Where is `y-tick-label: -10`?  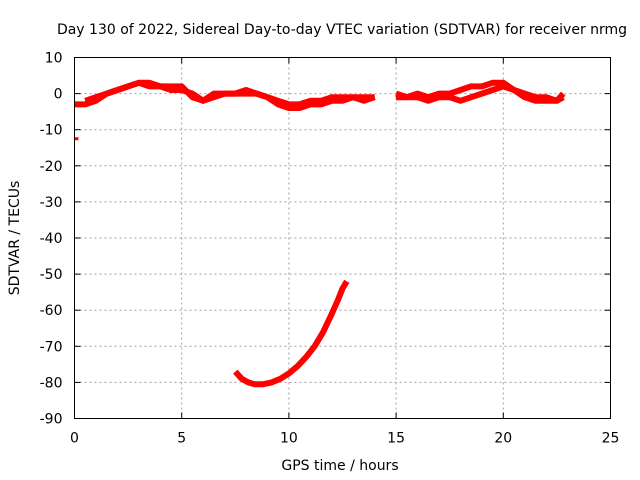 y-tick-label: -10 is located at coordinates (51, 131).